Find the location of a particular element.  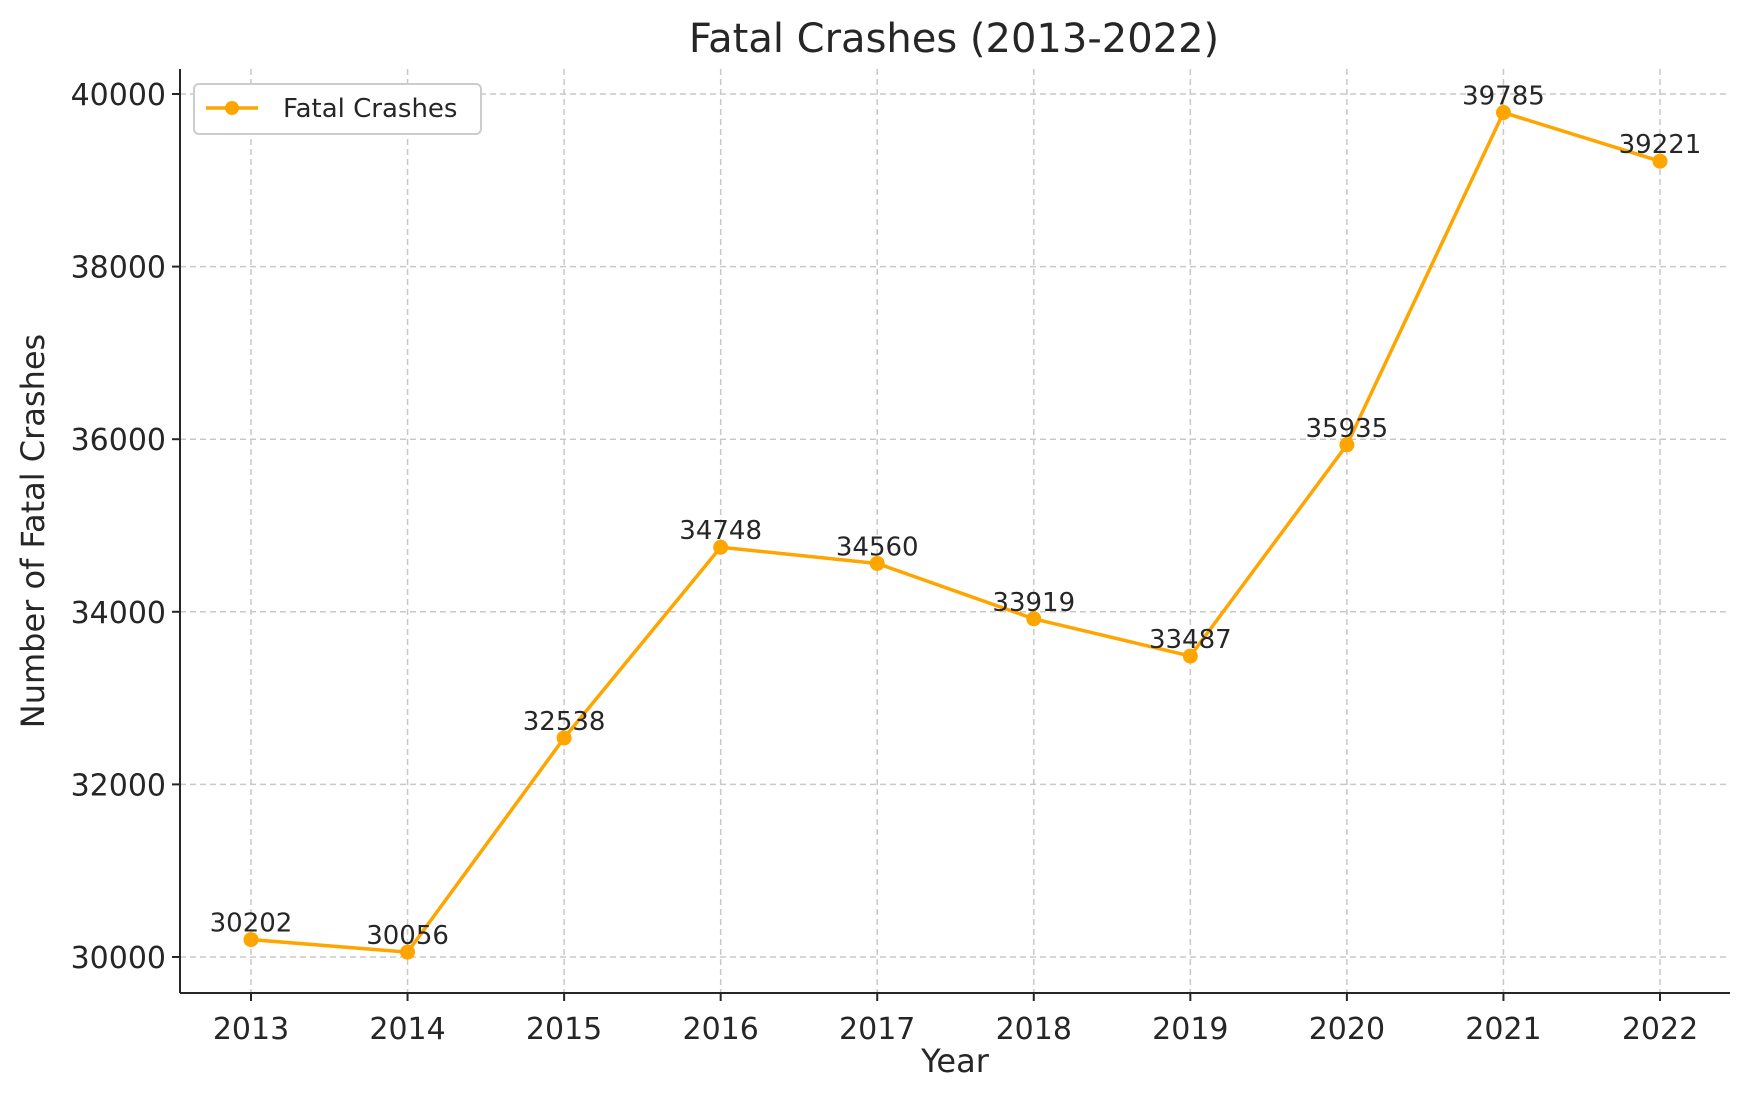

data-label: 33919 is located at coordinates (1033, 603).